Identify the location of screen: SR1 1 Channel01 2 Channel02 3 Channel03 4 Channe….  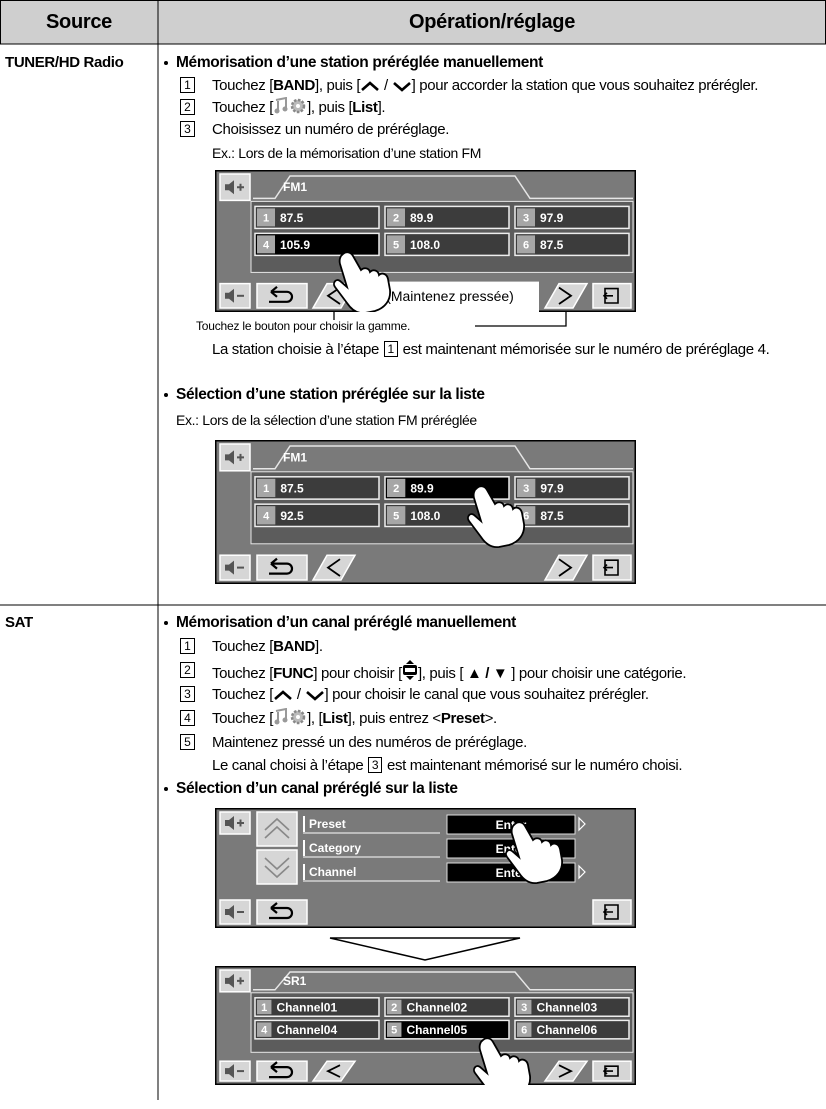
(425, 1025).